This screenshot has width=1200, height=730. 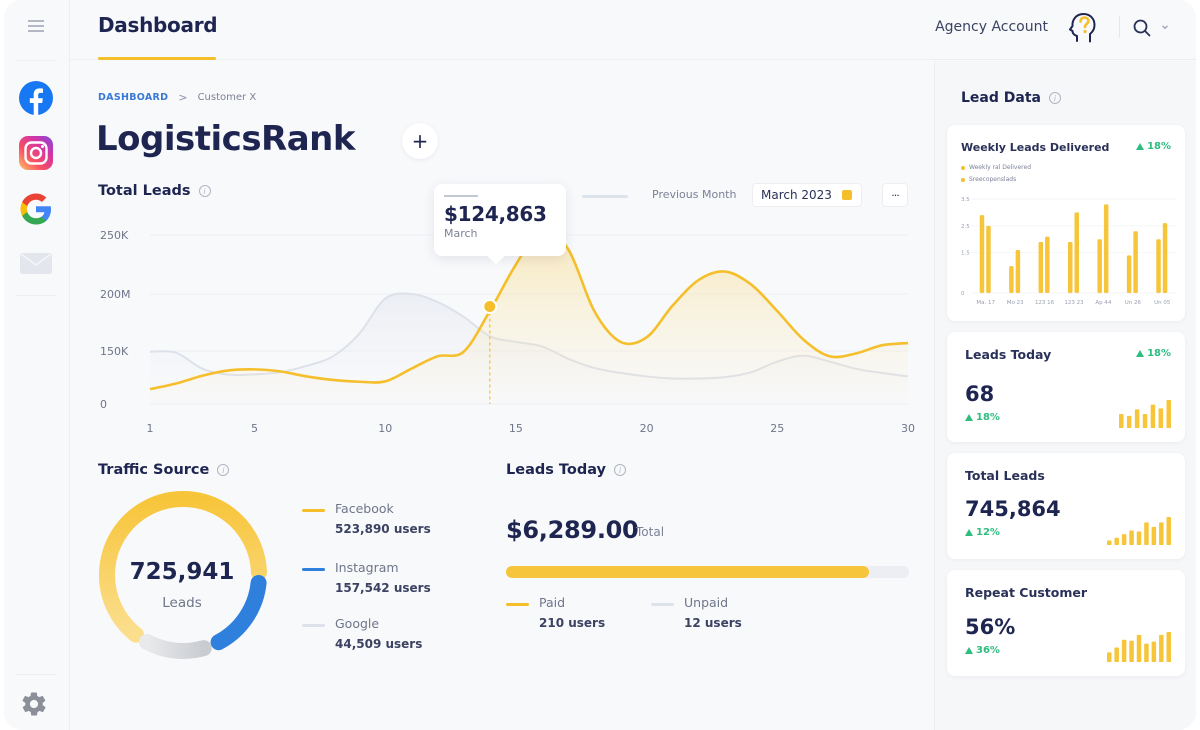 What do you see at coordinates (687, 572) in the screenshot?
I see `paid-progress-fill` at bounding box center [687, 572].